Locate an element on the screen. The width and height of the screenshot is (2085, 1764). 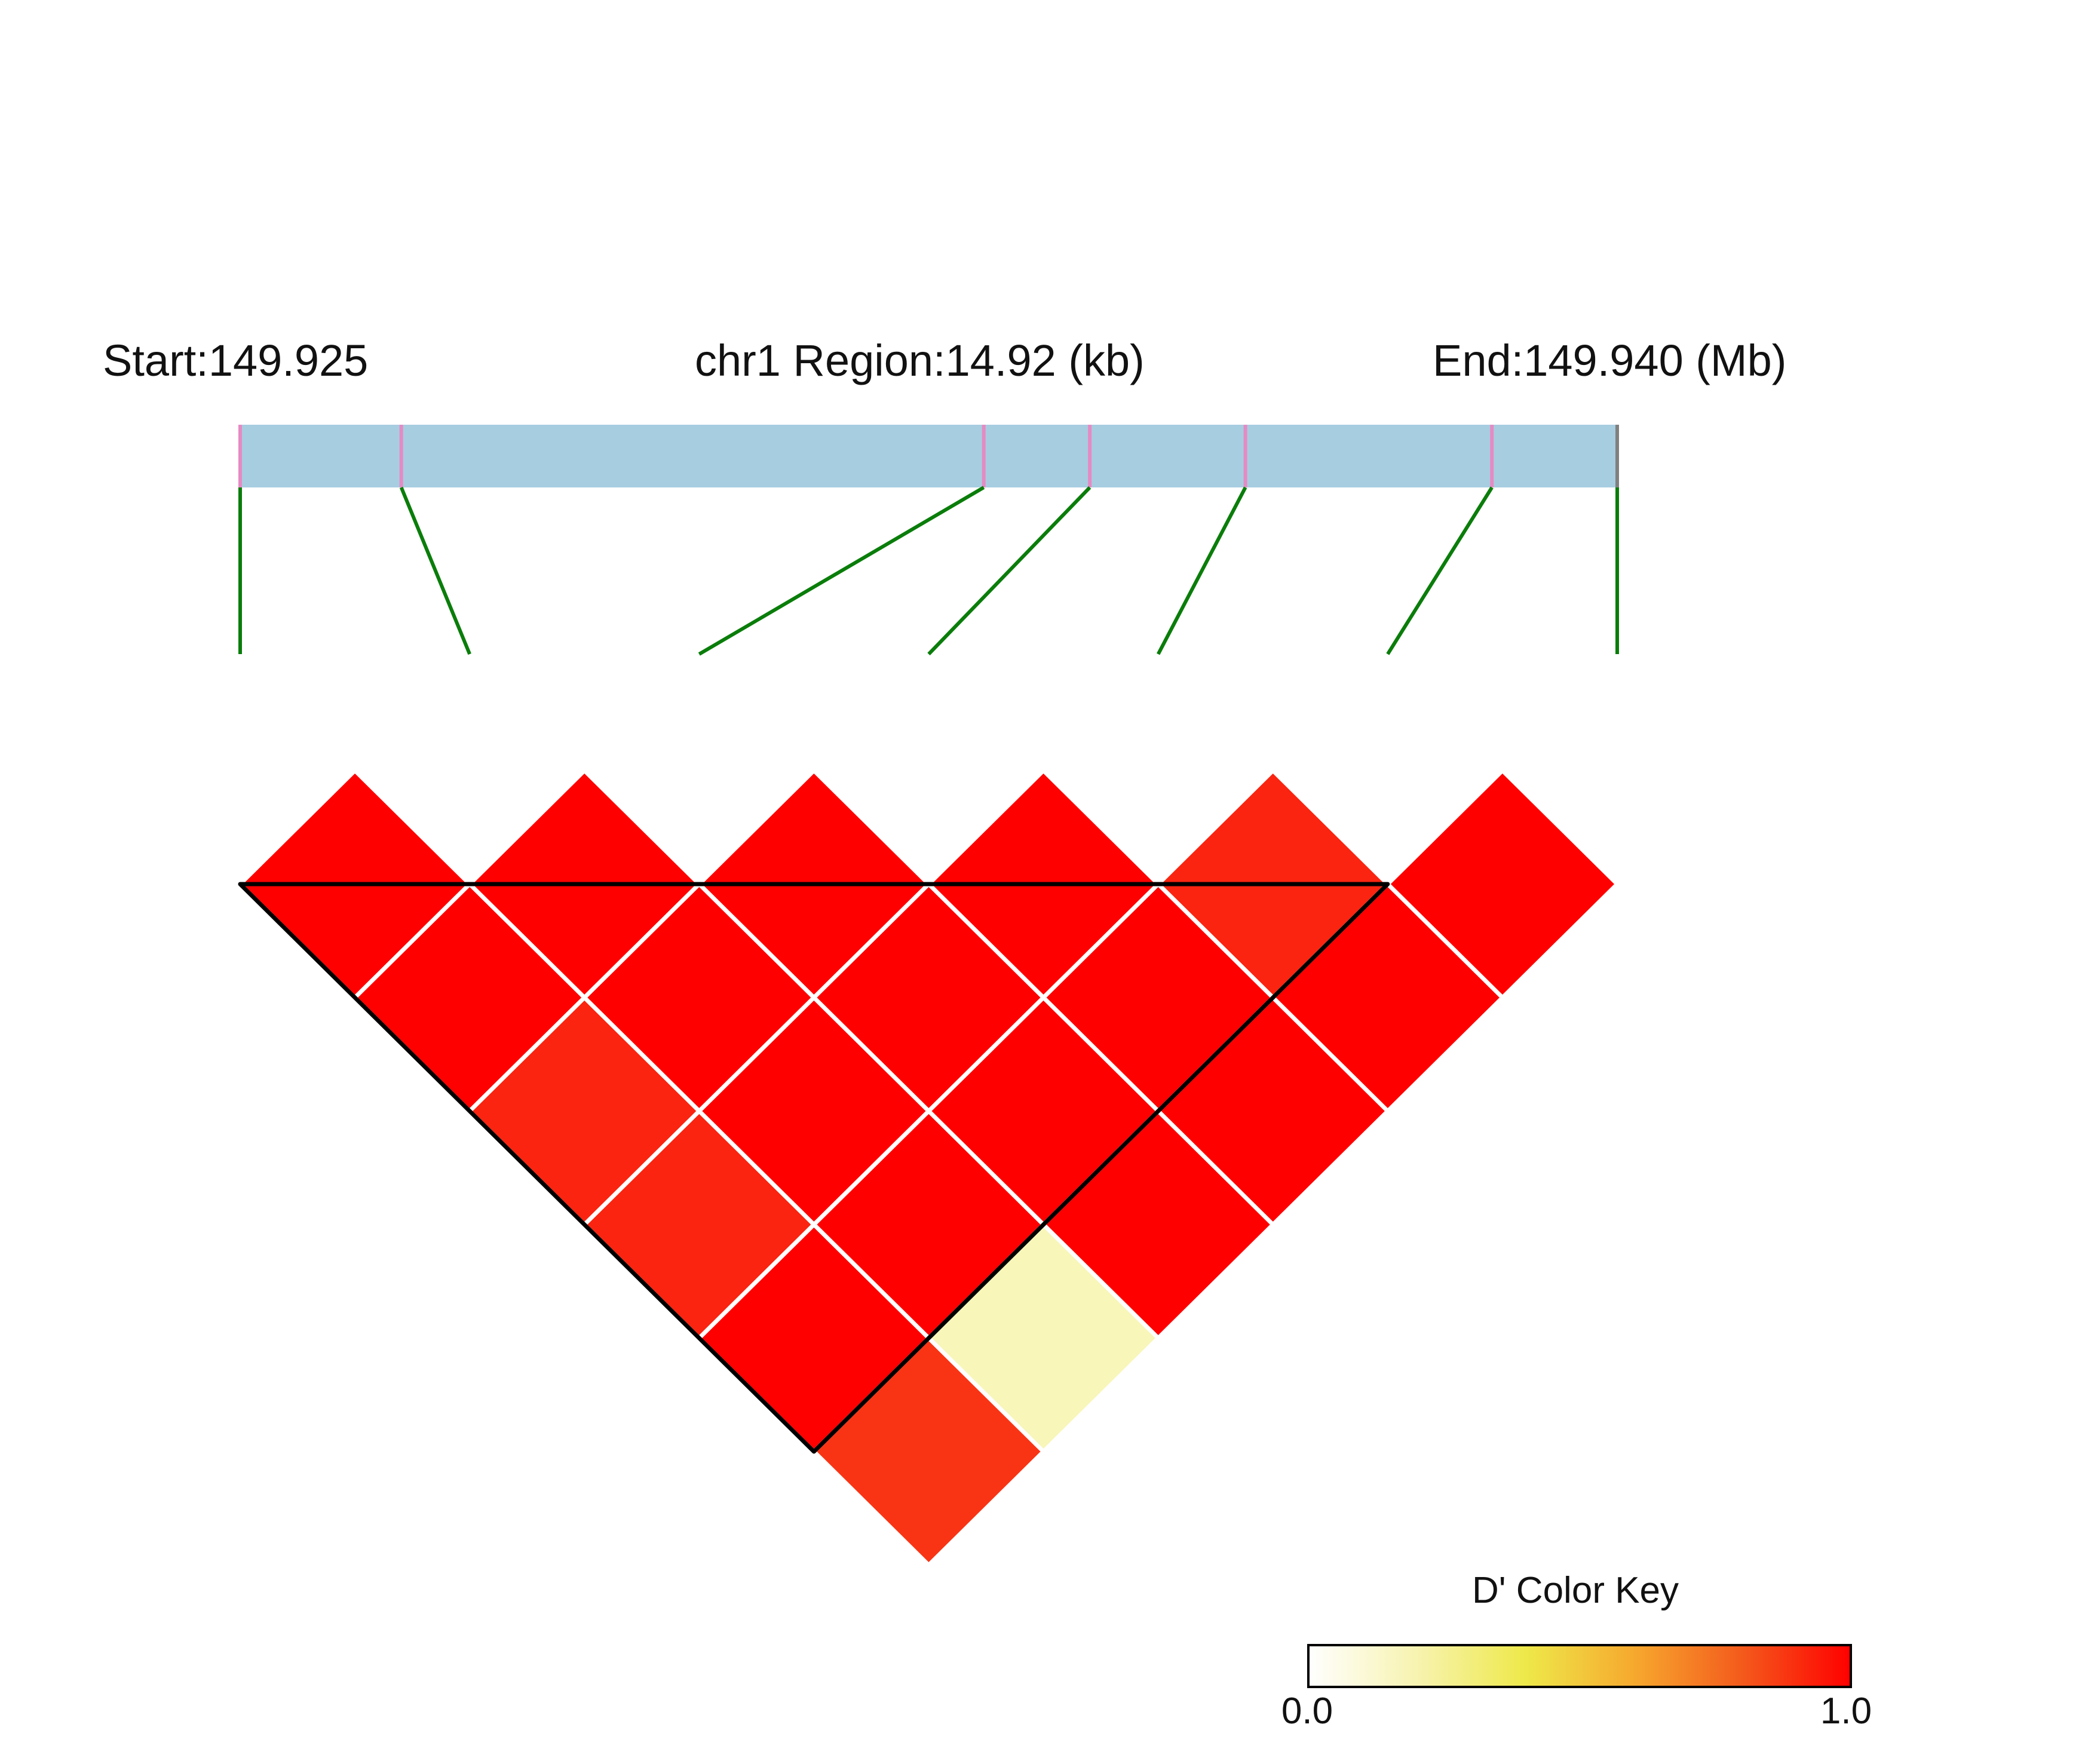
region-end-label: End:149.940 (Mb) is located at coordinates (1609, 360).